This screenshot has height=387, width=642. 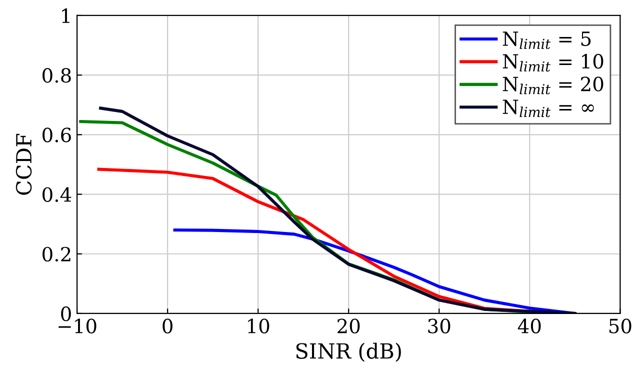 What do you see at coordinates (167, 326) in the screenshot?
I see `x-tick-label: 0` at bounding box center [167, 326].